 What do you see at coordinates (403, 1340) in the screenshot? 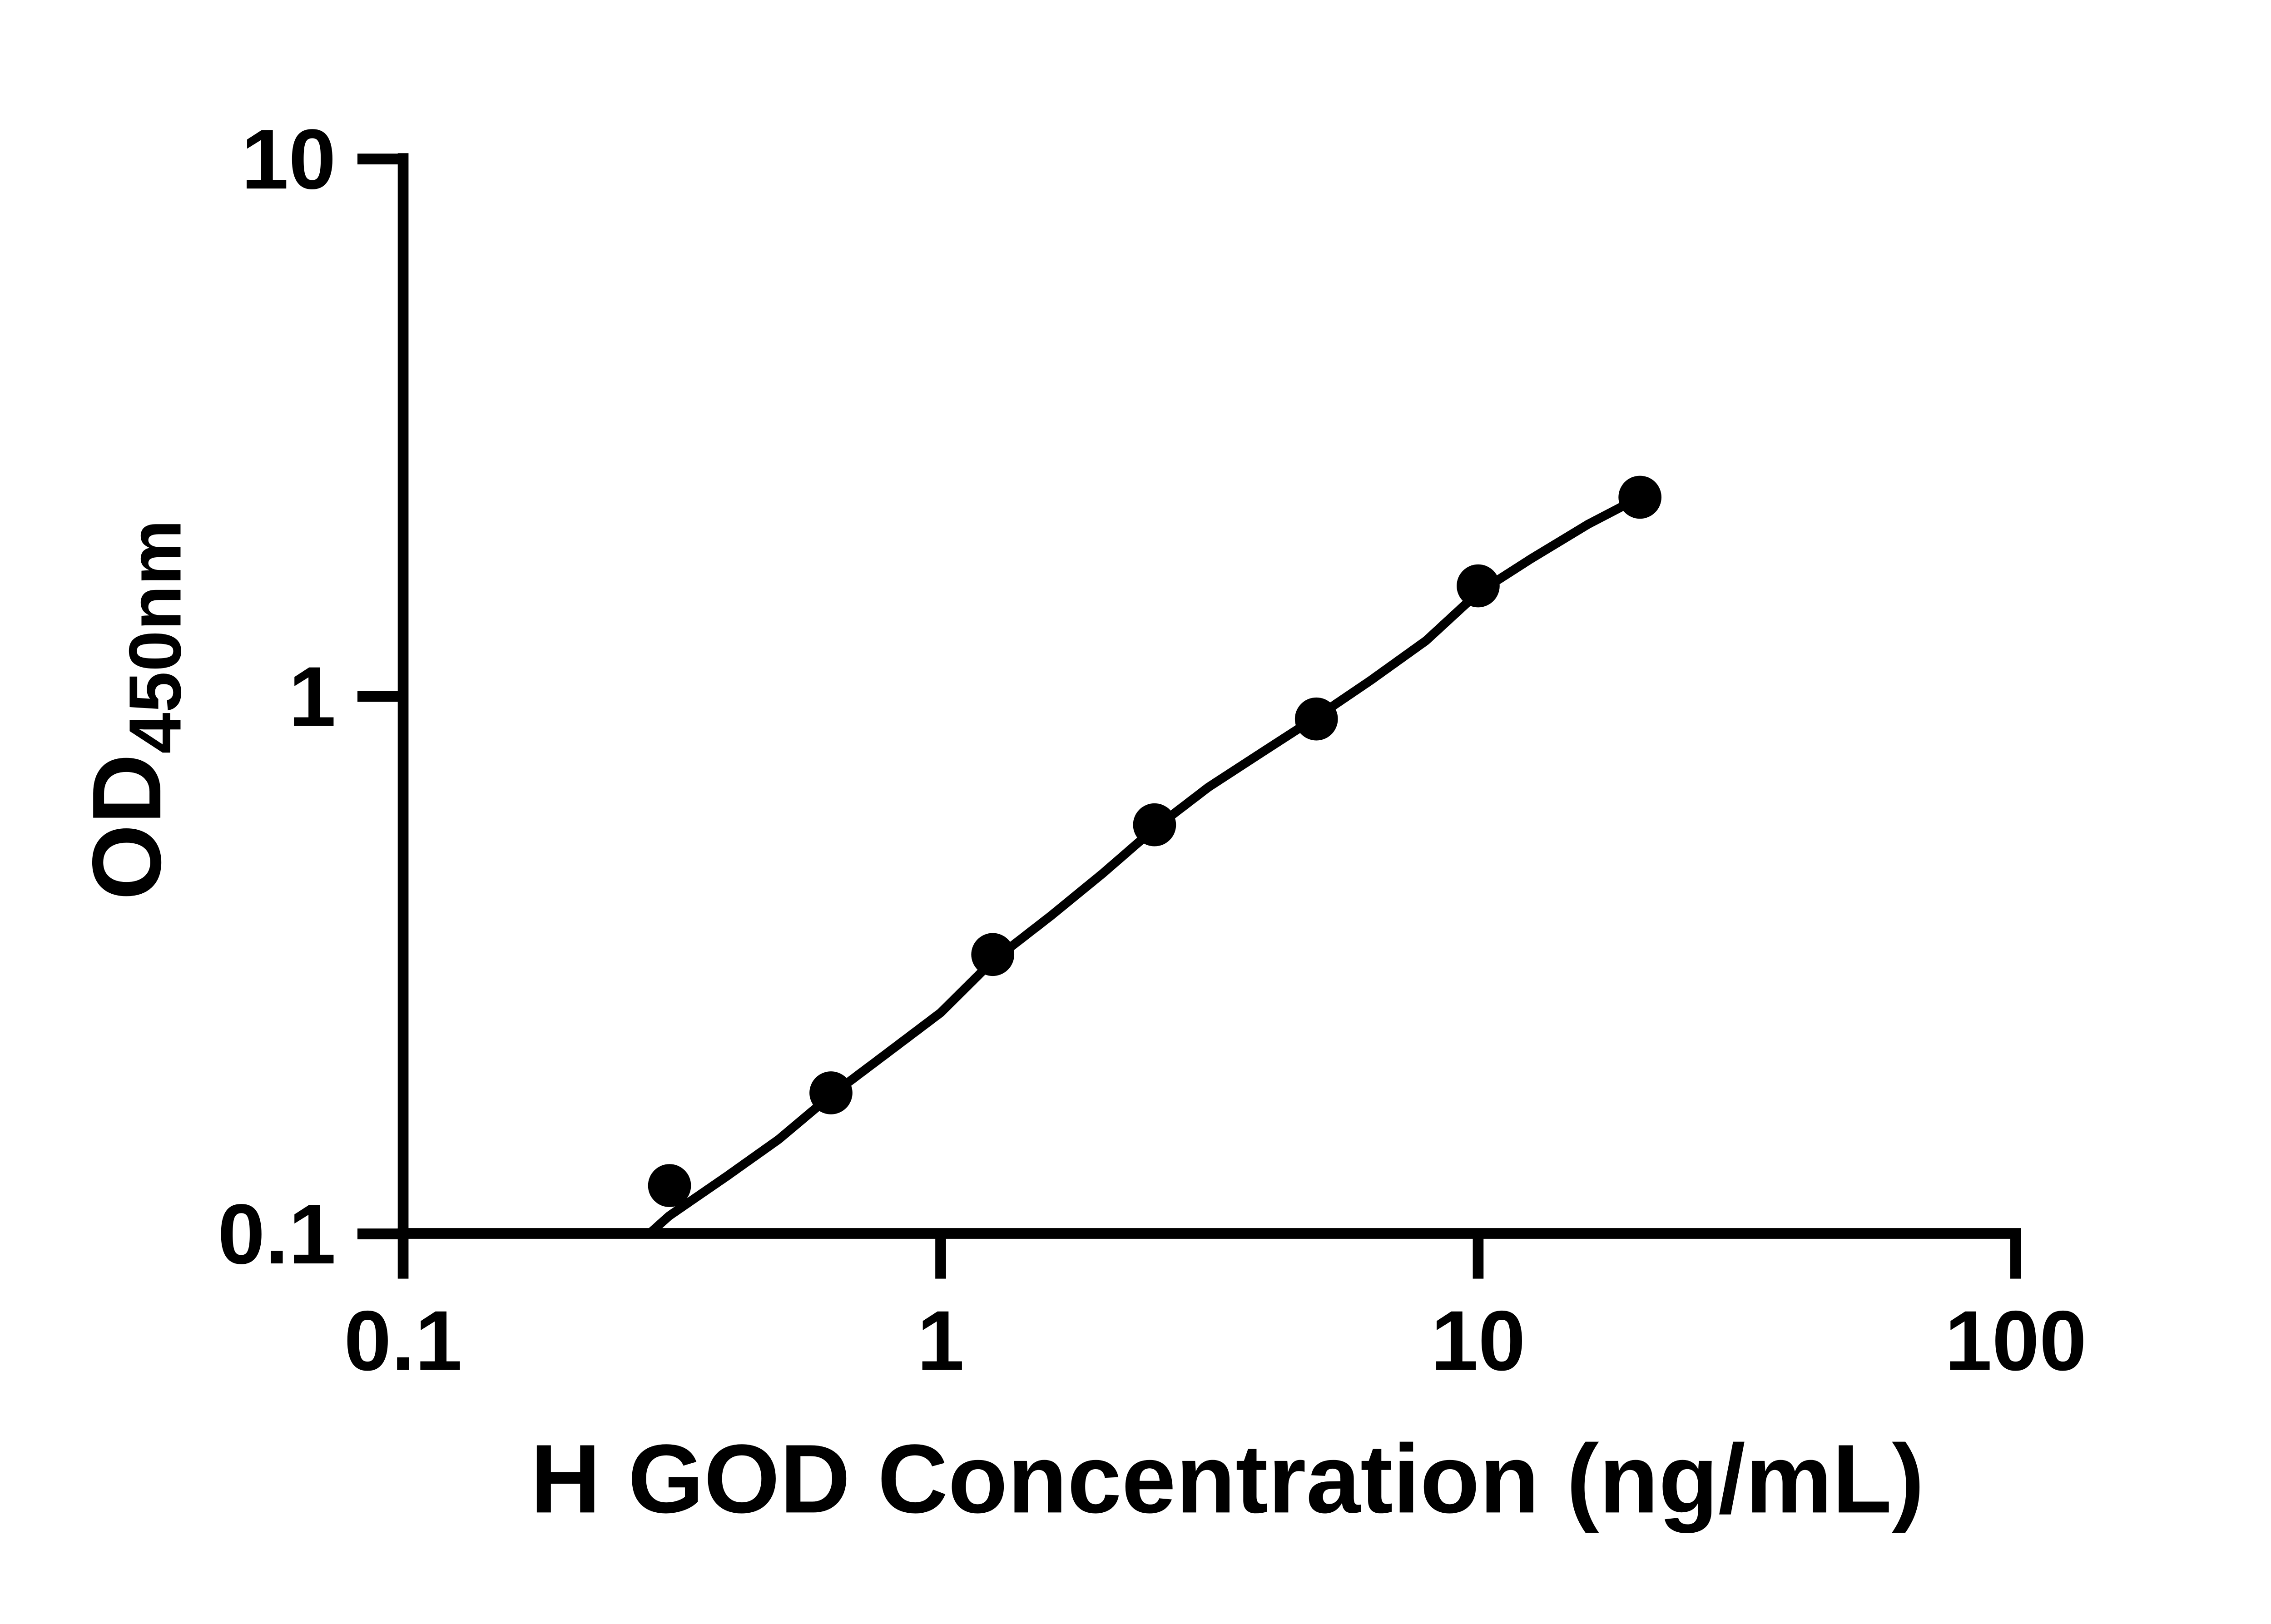
I see `x-tick-label-0.1: 0.1` at bounding box center [403, 1340].